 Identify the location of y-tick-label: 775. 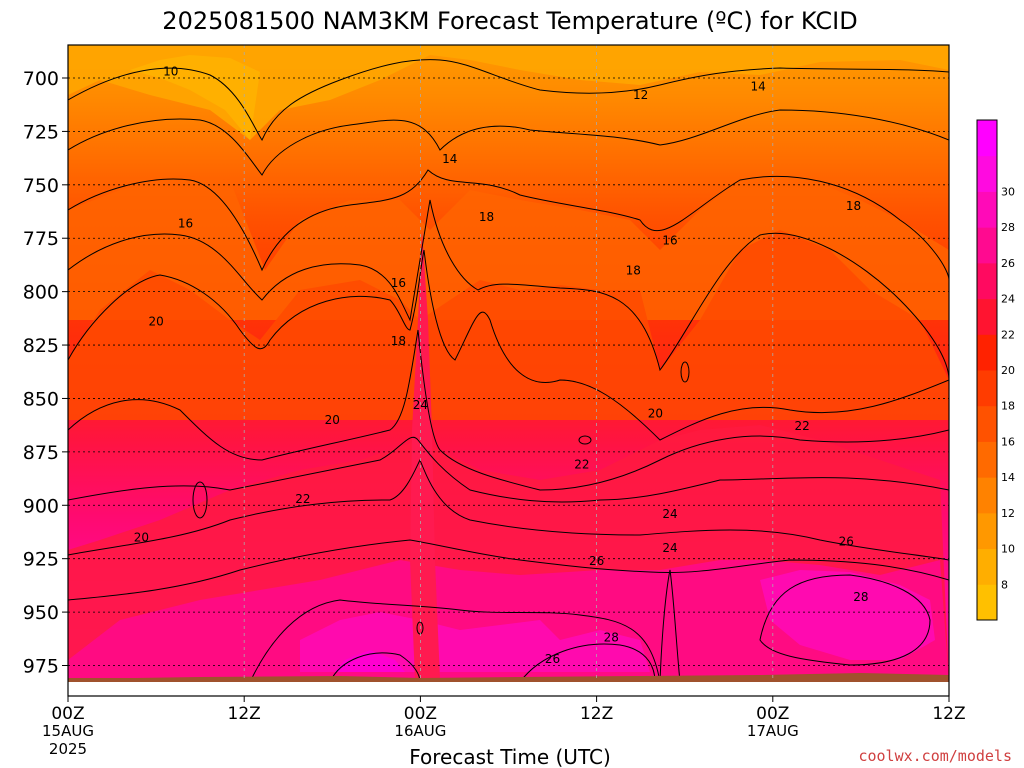
(41, 239).